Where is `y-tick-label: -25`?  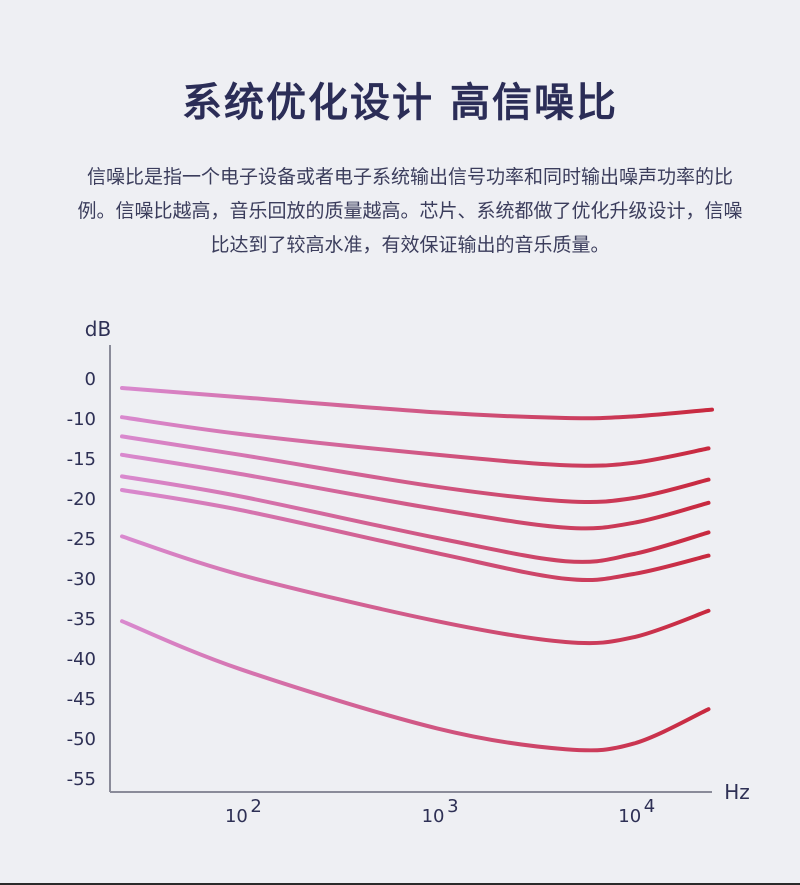 y-tick-label: -25 is located at coordinates (81, 539).